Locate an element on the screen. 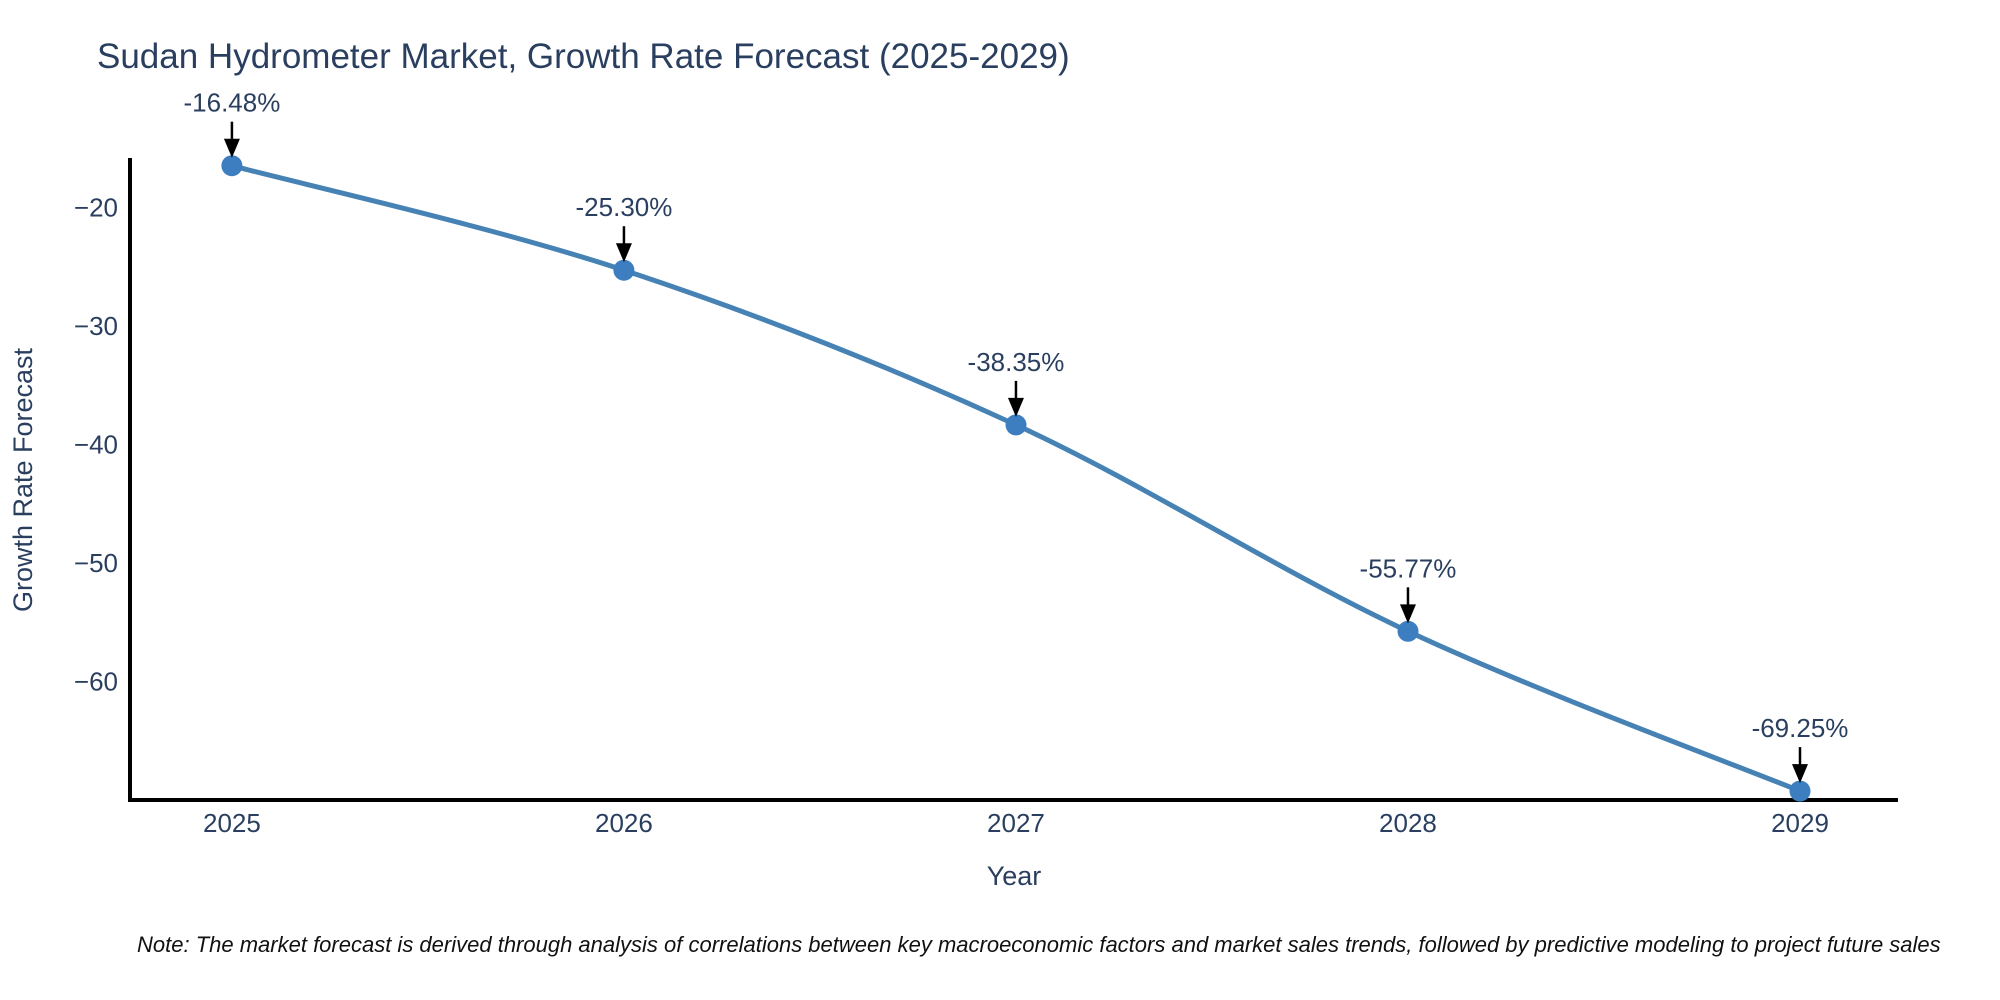 The height and width of the screenshot is (1000, 2000). x-tick-label: 2026 is located at coordinates (624, 823).